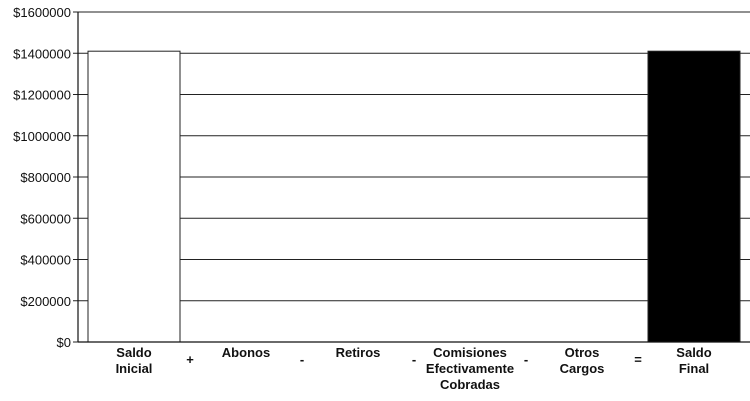  I want to click on operators: + - - - =, so click(414, 359).